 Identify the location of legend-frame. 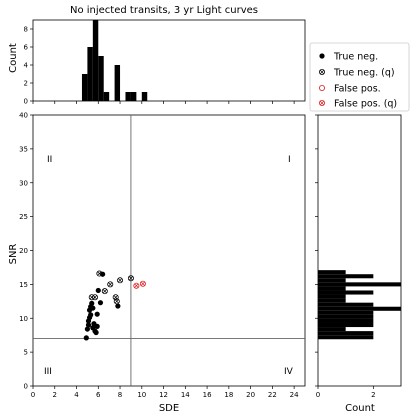
(359, 77).